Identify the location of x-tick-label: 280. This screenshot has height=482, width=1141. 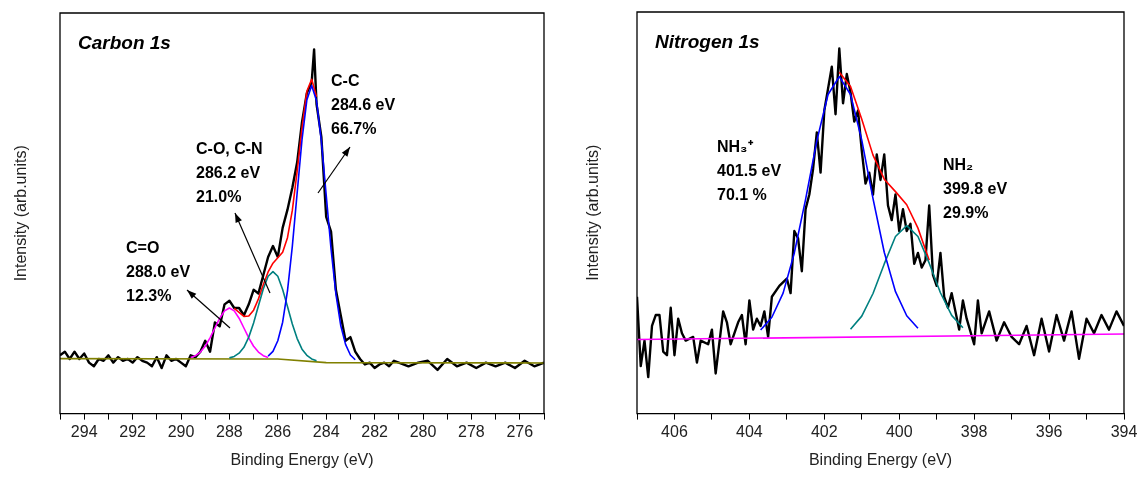
(423, 431).